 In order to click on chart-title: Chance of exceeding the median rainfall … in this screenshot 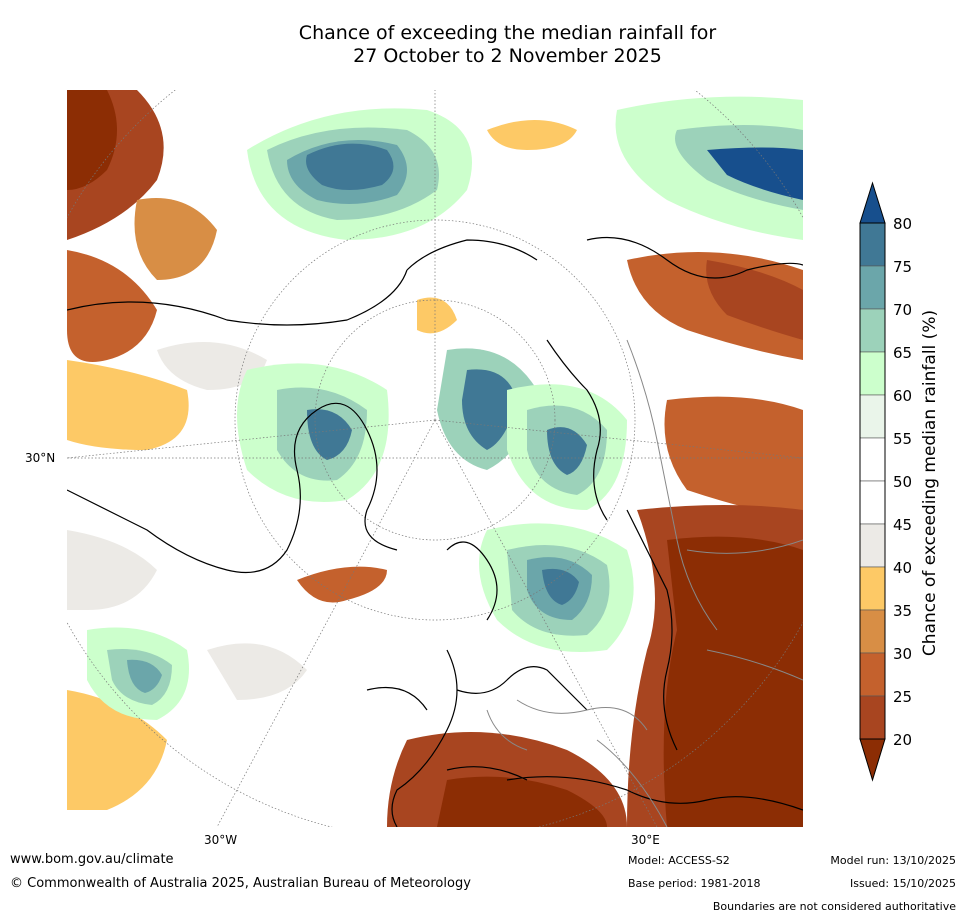, I will do `click(482, 45)`.